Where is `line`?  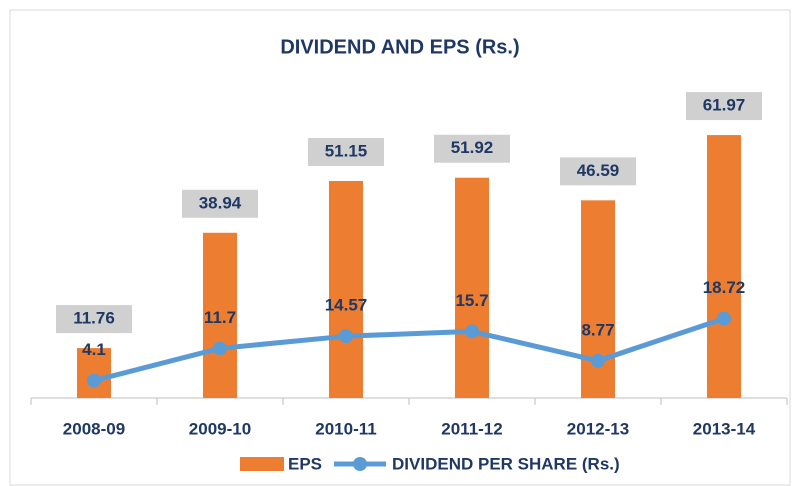
line is located at coordinates (409, 350).